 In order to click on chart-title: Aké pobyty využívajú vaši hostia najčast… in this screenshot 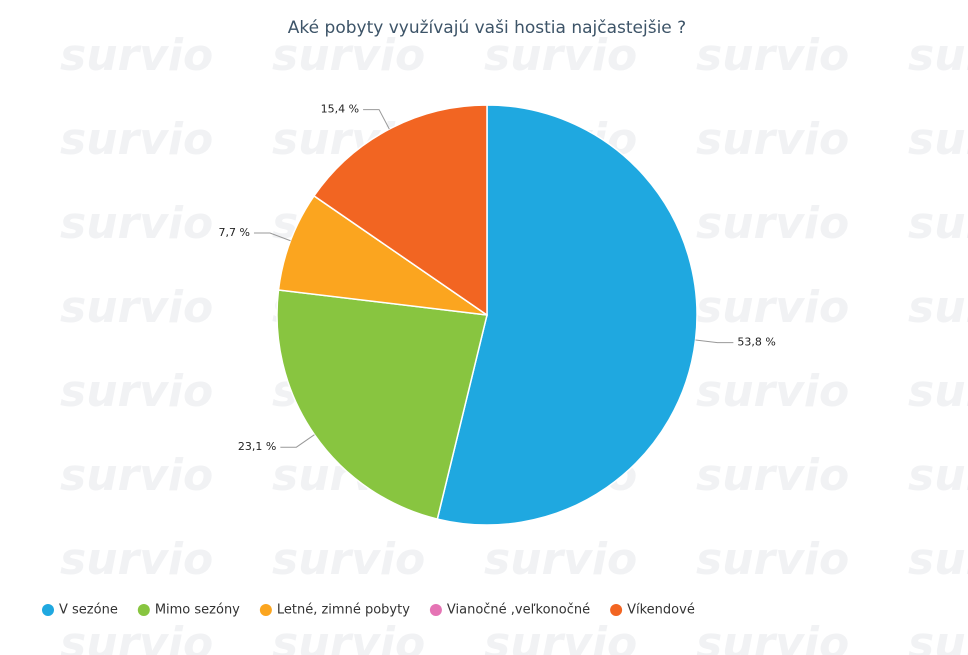, I will do `click(487, 28)`.